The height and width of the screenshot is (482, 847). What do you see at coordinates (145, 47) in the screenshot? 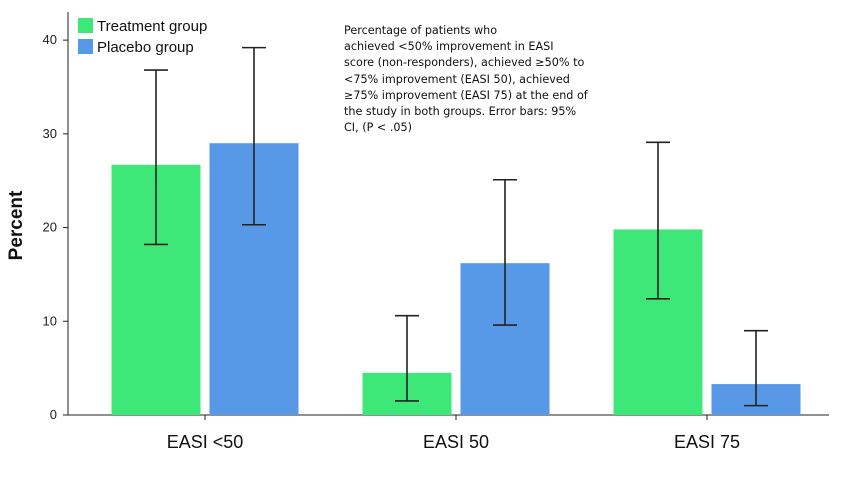
I see `legend-label: Placebo group` at bounding box center [145, 47].